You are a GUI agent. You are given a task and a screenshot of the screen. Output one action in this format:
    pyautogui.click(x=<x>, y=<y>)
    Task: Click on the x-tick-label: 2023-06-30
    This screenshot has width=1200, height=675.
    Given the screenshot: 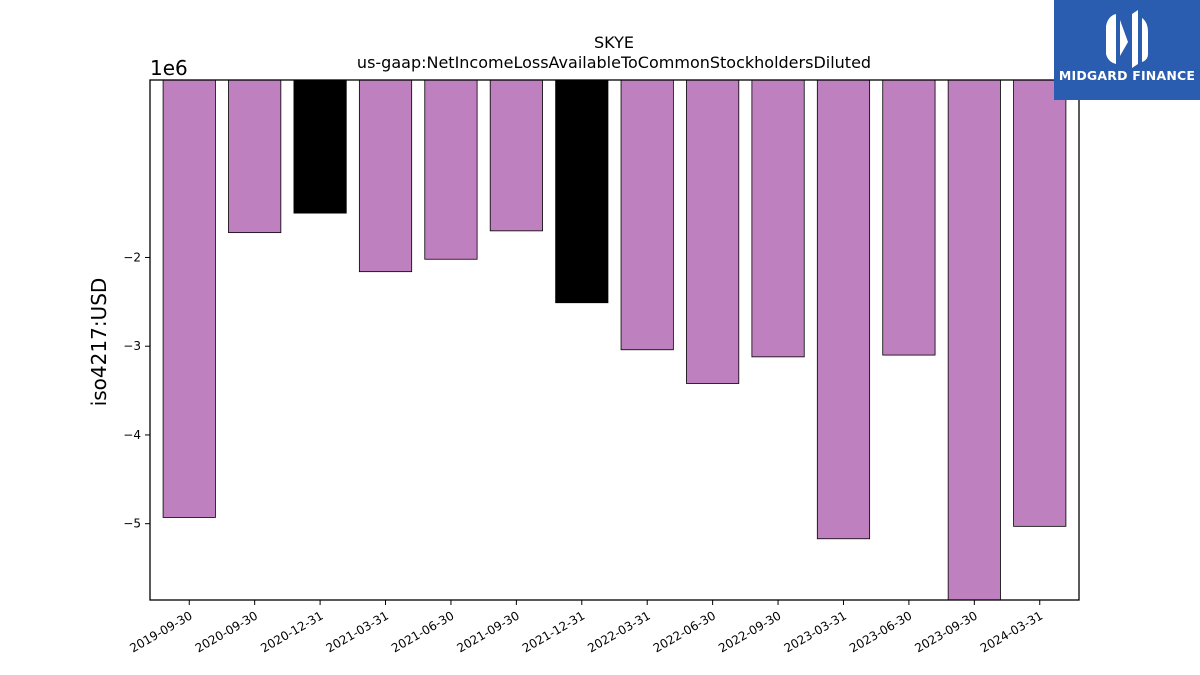 What is the action you would take?
    pyautogui.click(x=880, y=631)
    